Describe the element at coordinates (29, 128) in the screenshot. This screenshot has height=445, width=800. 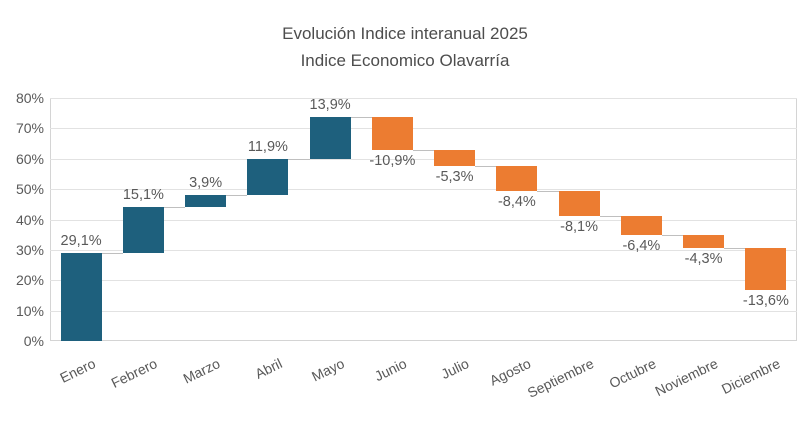
I see `y-axis-tick-label: 70%` at that location.